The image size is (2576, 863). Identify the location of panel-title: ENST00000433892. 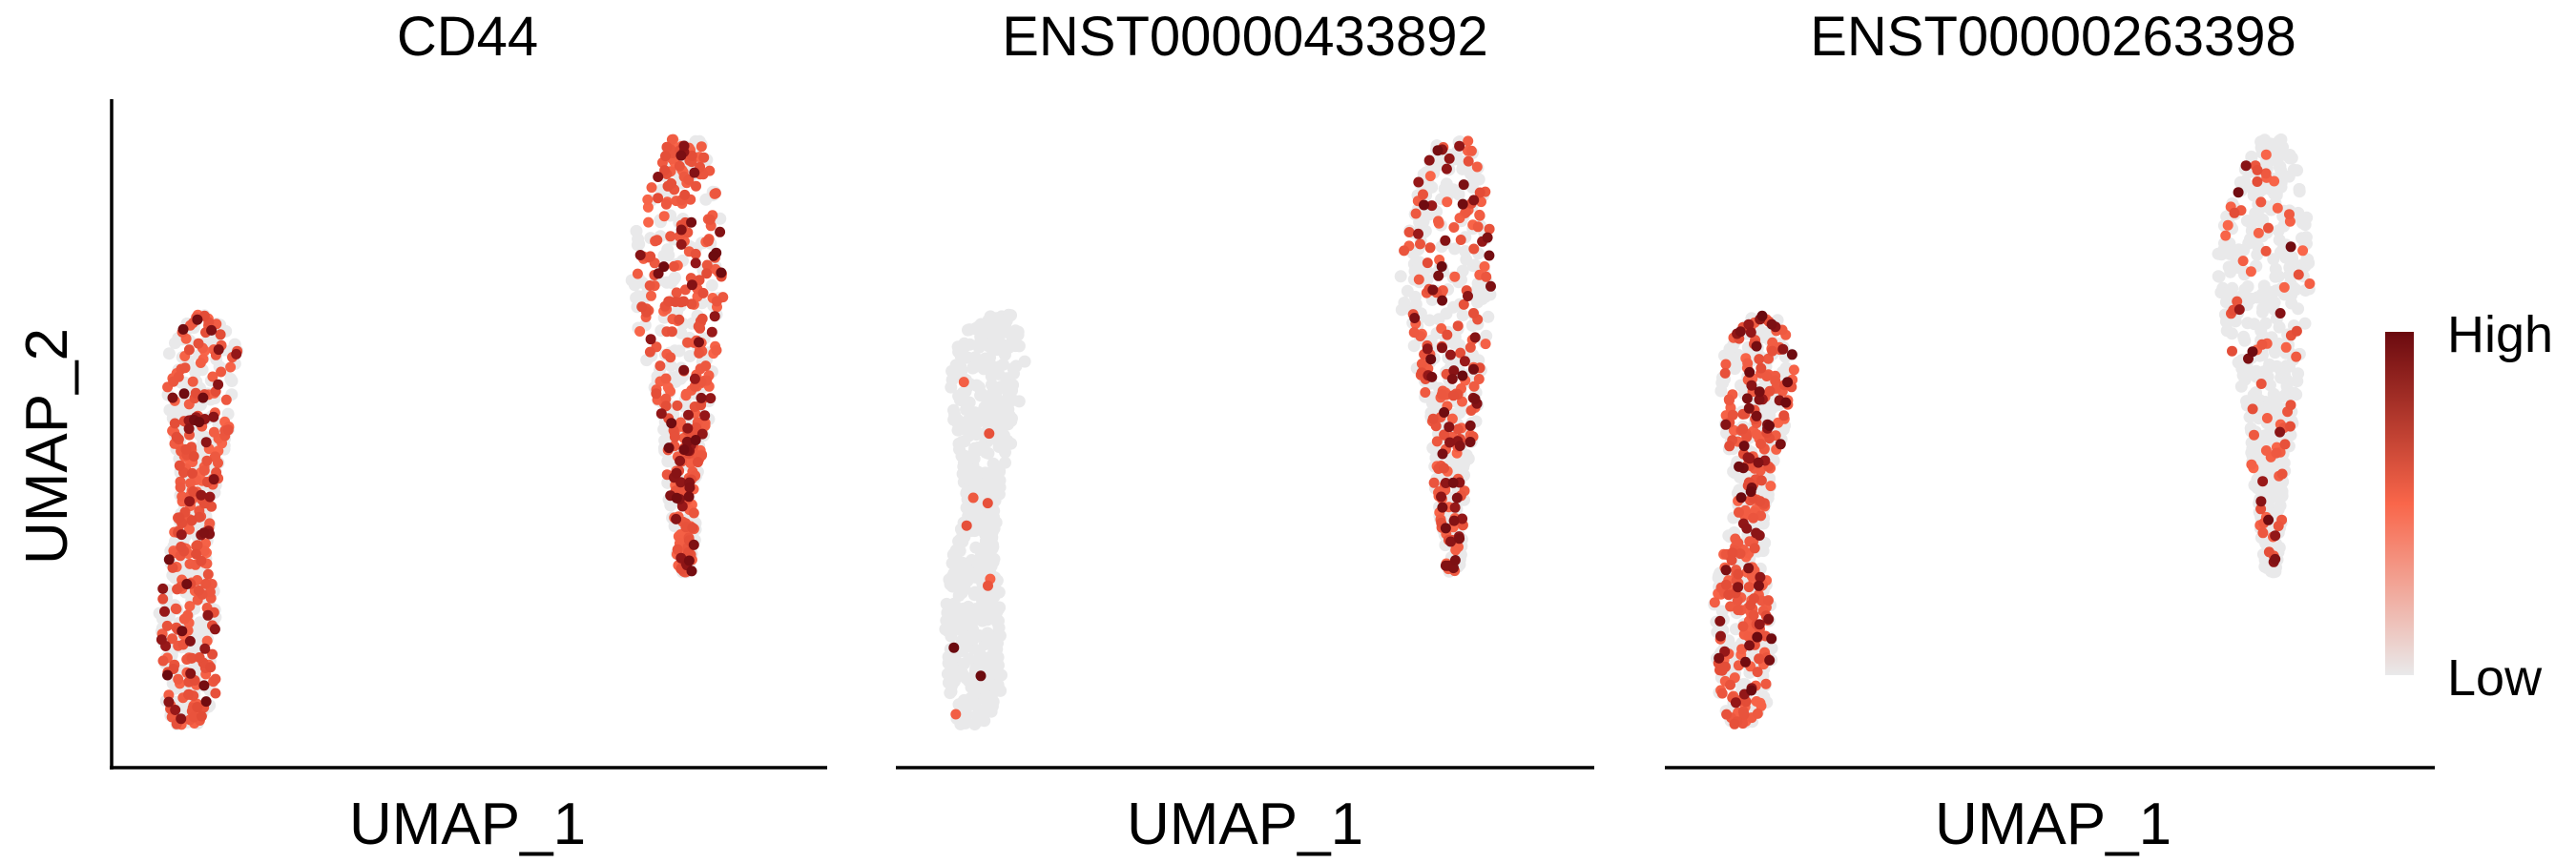
(1245, 37).